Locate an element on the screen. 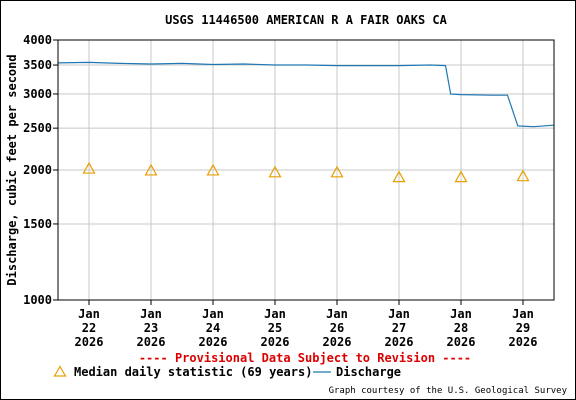 This screenshot has width=576, height=400. y-tick-label: 1500 is located at coordinates (37, 224).